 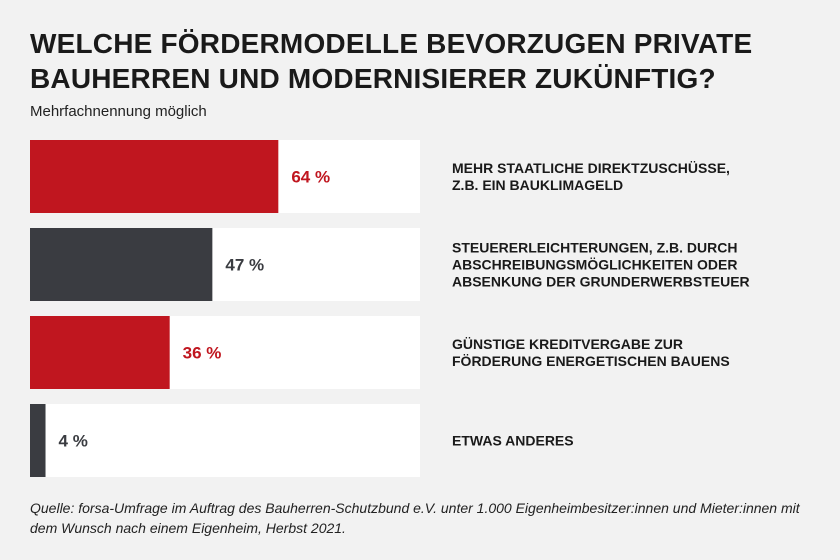 I want to click on category-label: ETWAS ANDERES, so click(x=513, y=441).